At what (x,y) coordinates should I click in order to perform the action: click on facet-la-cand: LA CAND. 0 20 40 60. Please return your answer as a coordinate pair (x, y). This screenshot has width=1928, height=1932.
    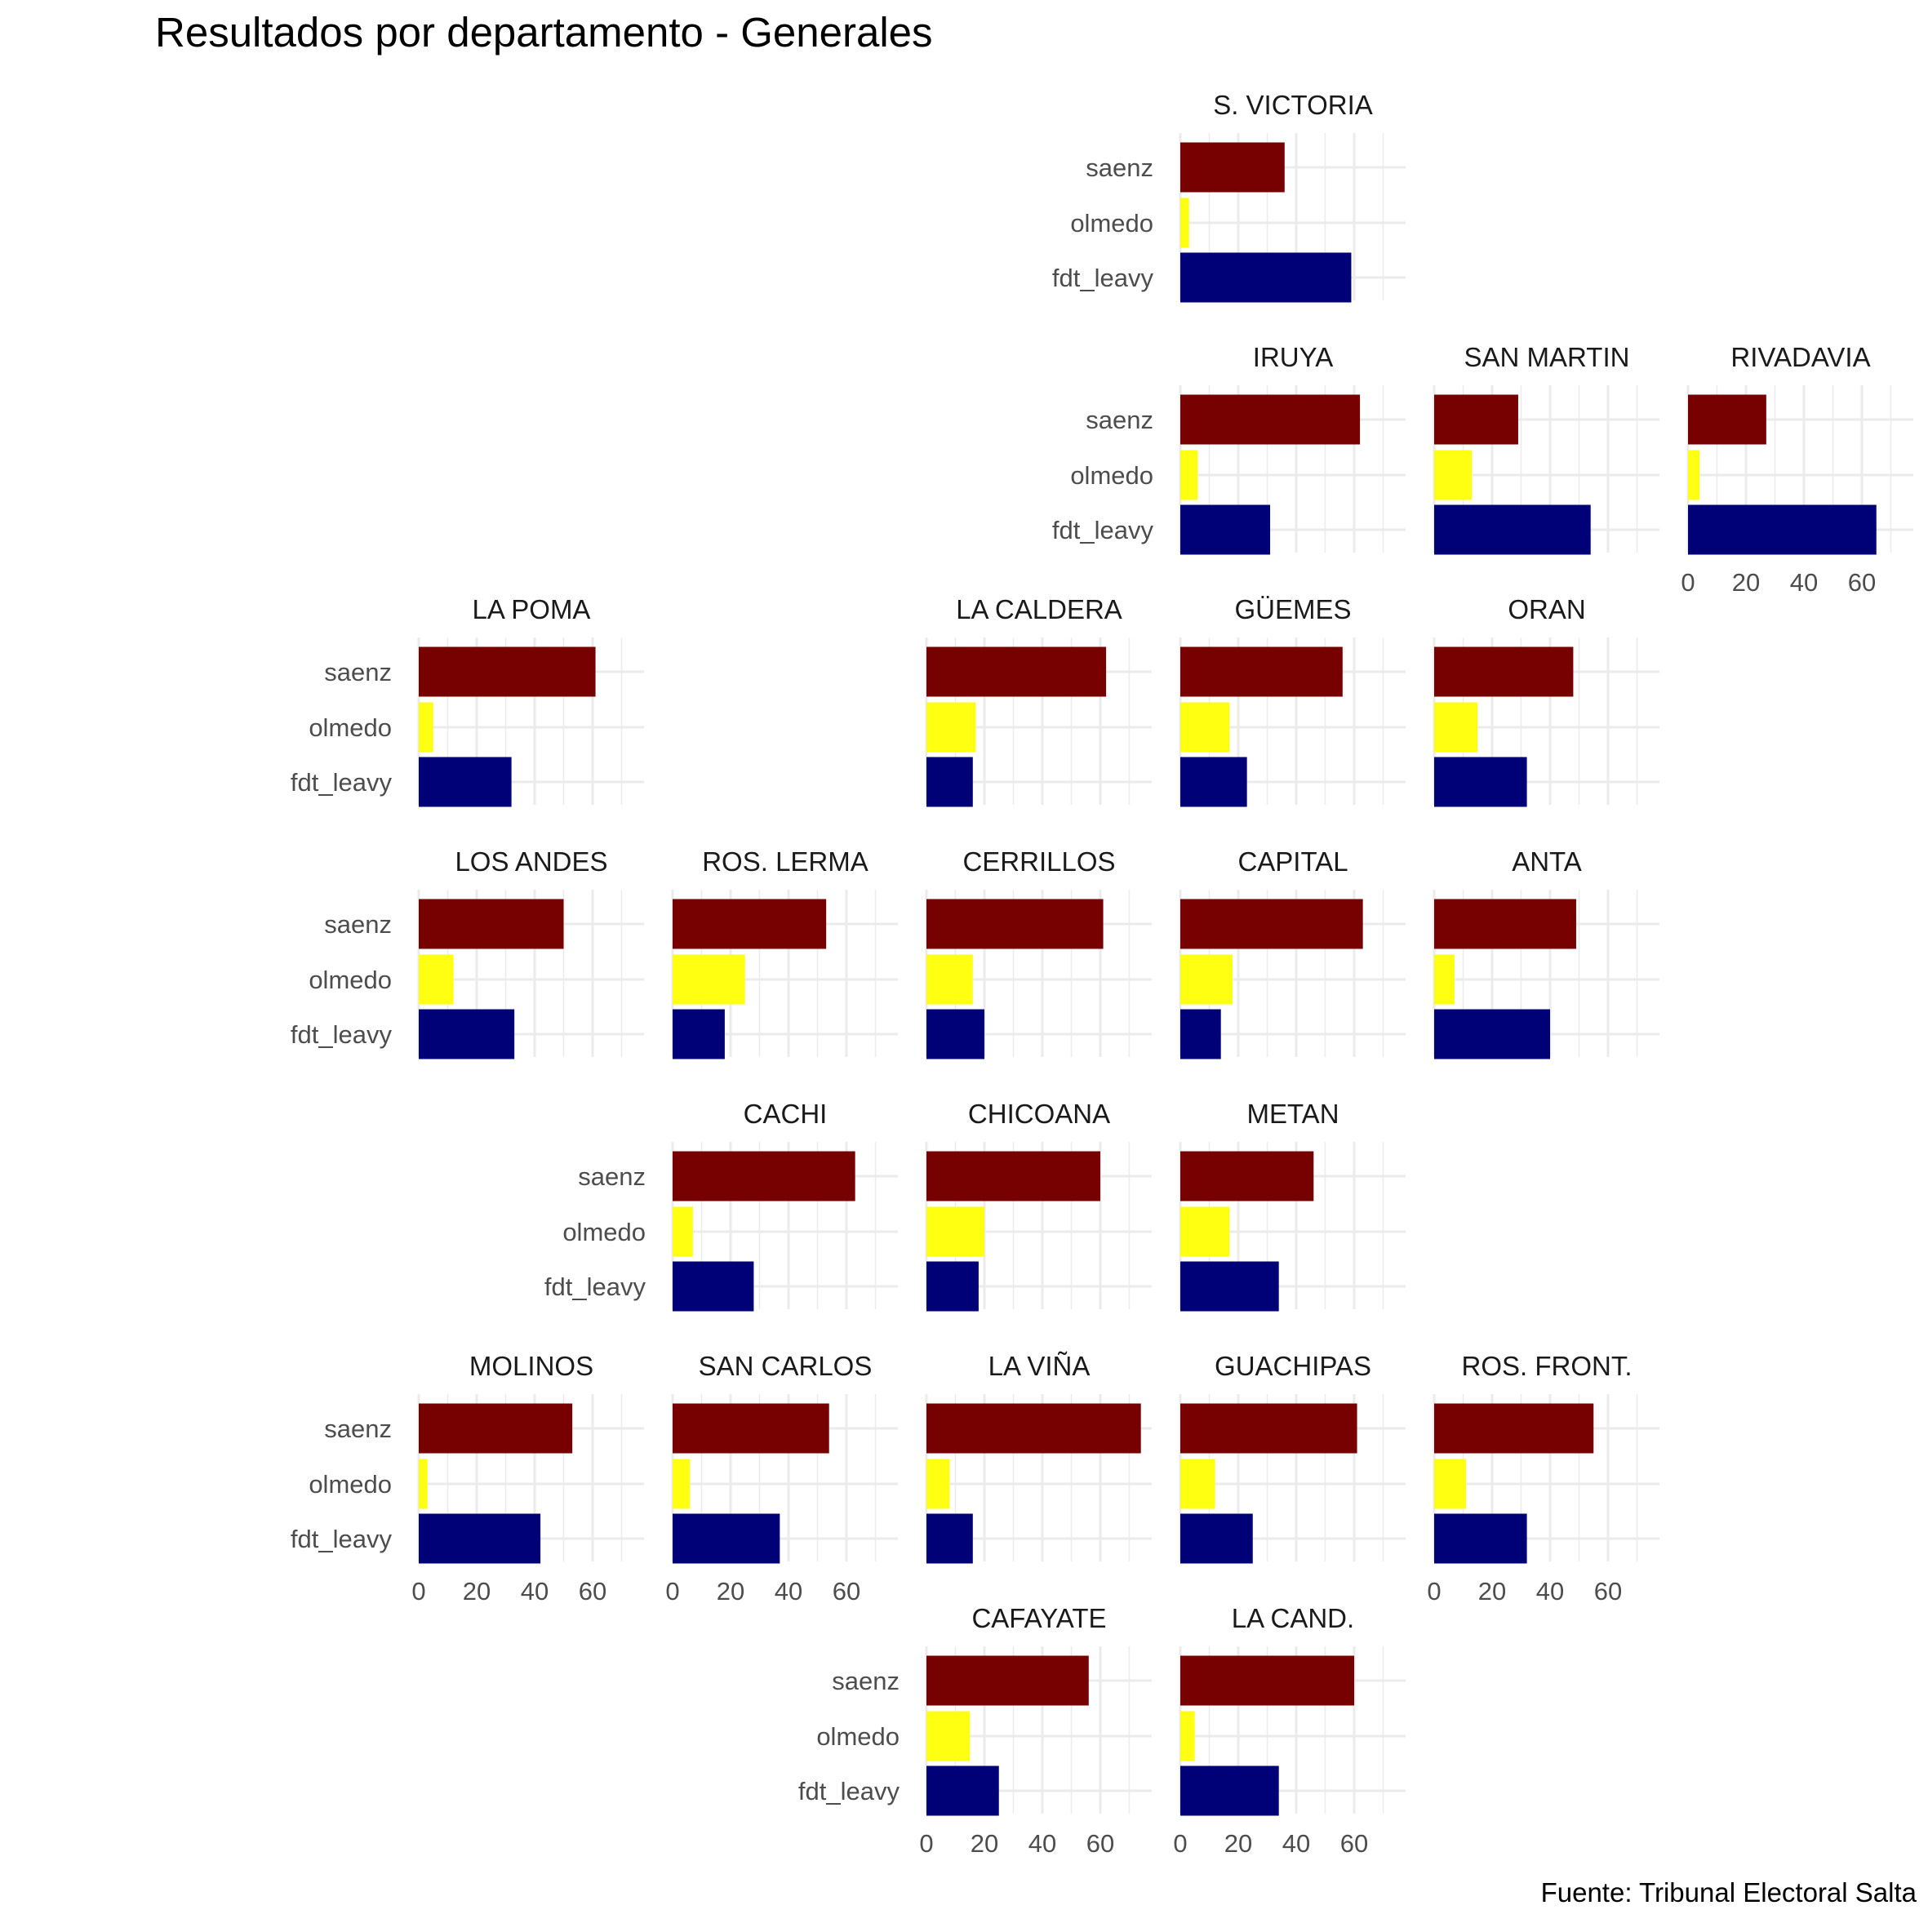
    Looking at the image, I should click on (1289, 1730).